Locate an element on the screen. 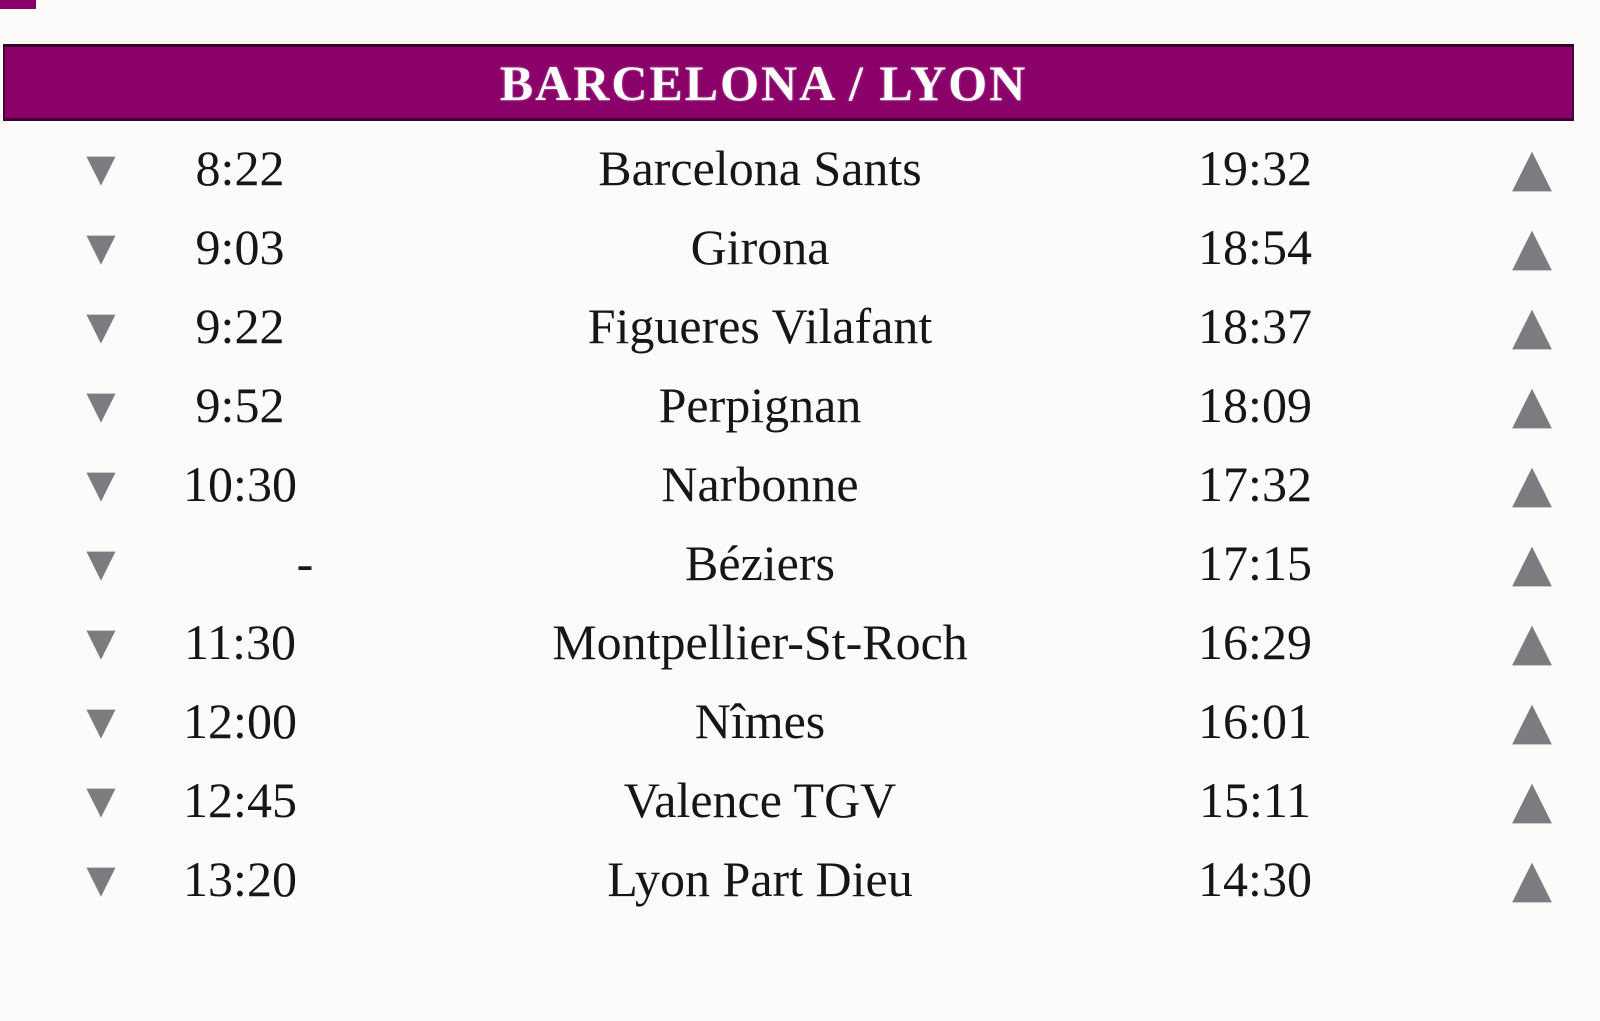  return-time: 17:15 is located at coordinates (1255, 562).